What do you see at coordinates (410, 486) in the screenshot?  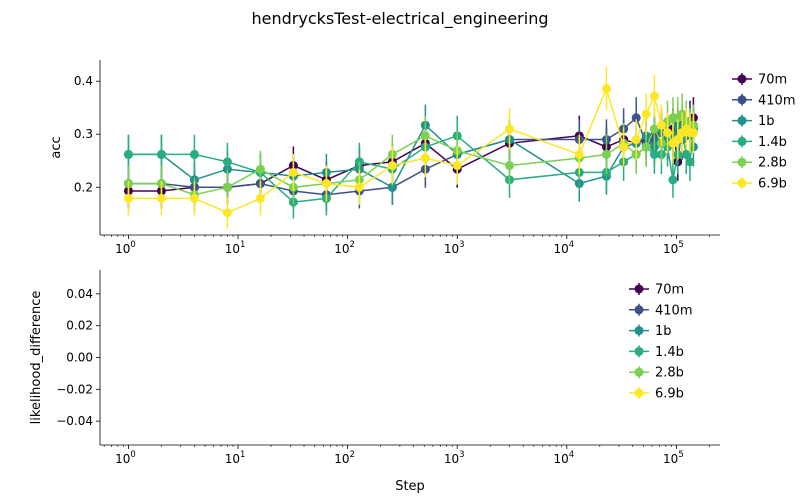 I see `x-axis-label: Step` at bounding box center [410, 486].